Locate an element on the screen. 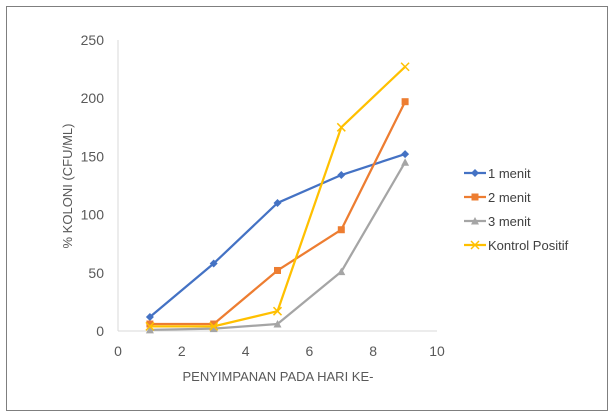 Image resolution: width=615 pixels, height=418 pixels. x-tick-label: 10 is located at coordinates (437, 351).